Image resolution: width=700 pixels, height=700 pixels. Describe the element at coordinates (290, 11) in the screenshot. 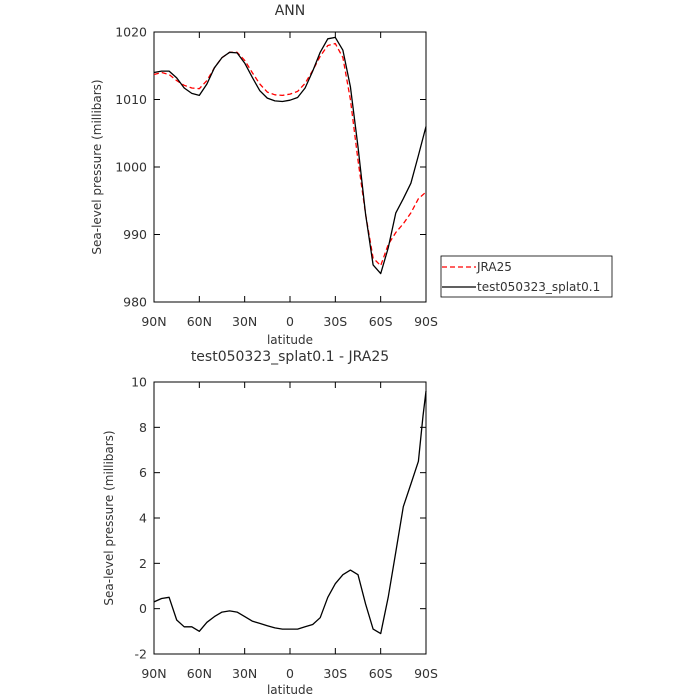

I see `chart-title: ANN` at that location.